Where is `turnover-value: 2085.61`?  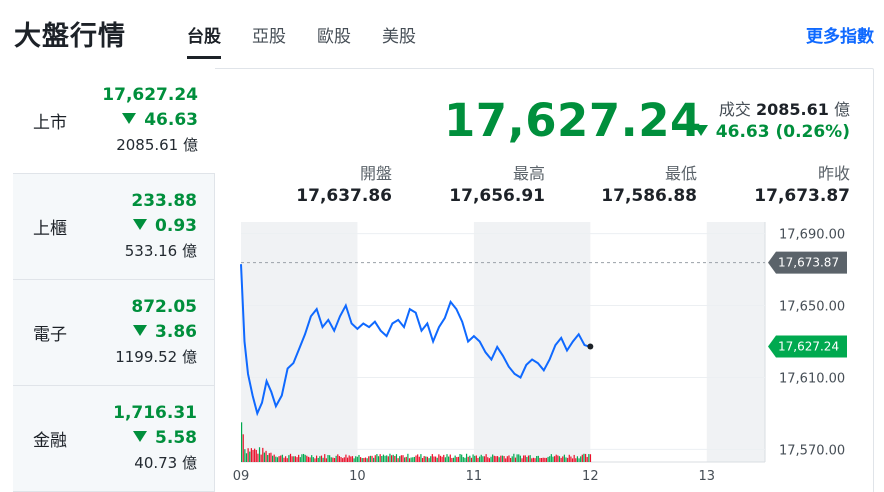
turnover-value: 2085.61 is located at coordinates (792, 109).